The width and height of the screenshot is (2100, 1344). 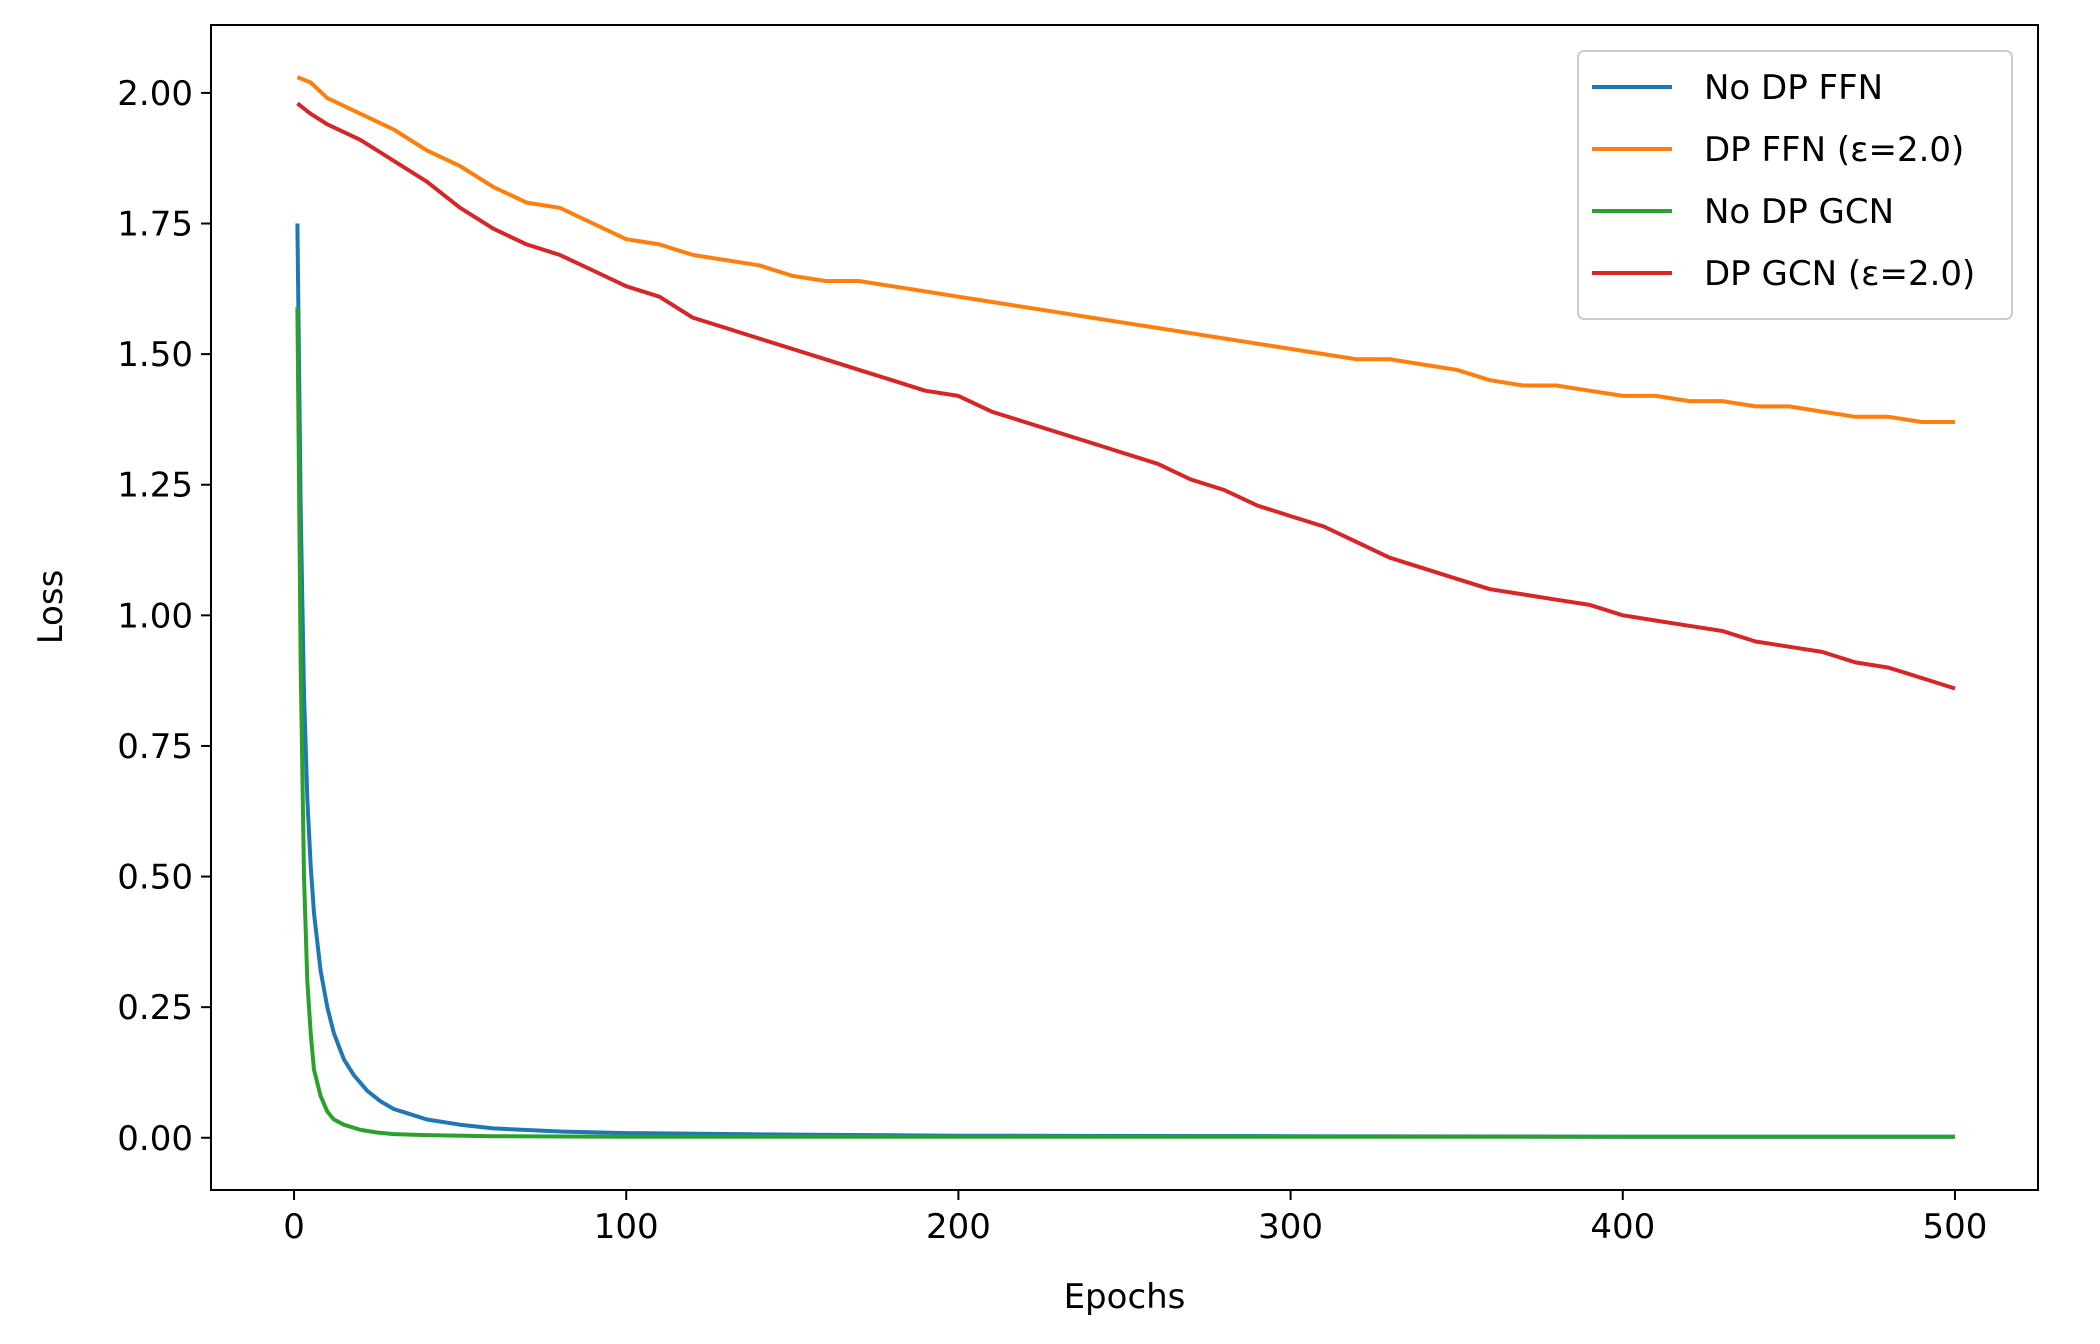 I want to click on y-tick-label: 1.75, so click(x=155, y=225).